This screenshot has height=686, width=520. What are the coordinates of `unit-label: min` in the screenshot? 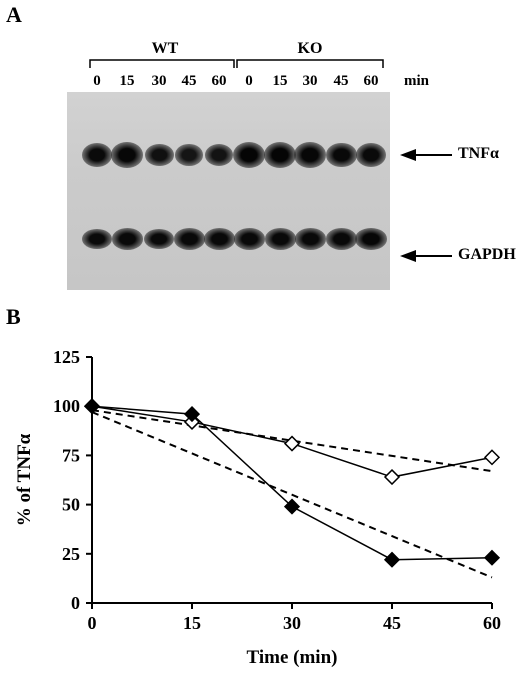 It's located at (417, 81).